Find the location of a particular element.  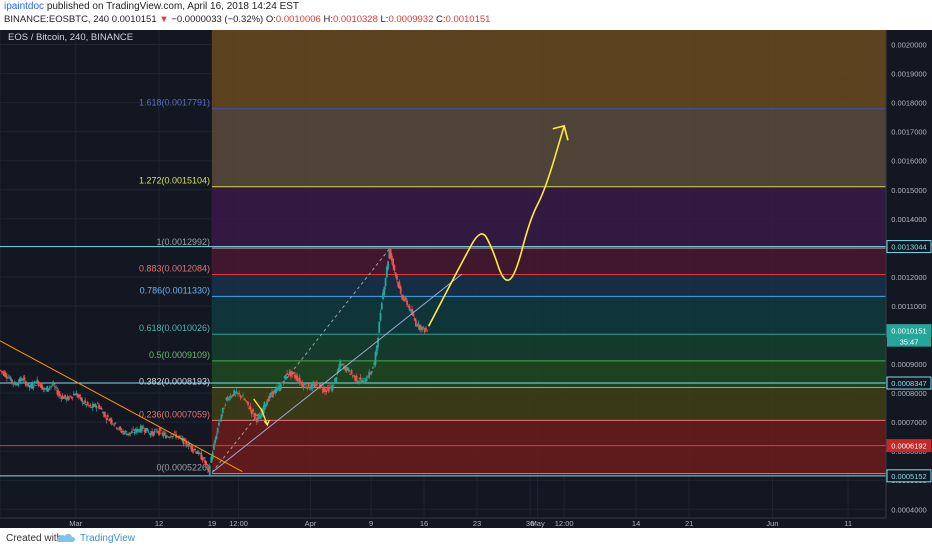

fib-level-label: 0(0.0005226) is located at coordinates (183, 468).